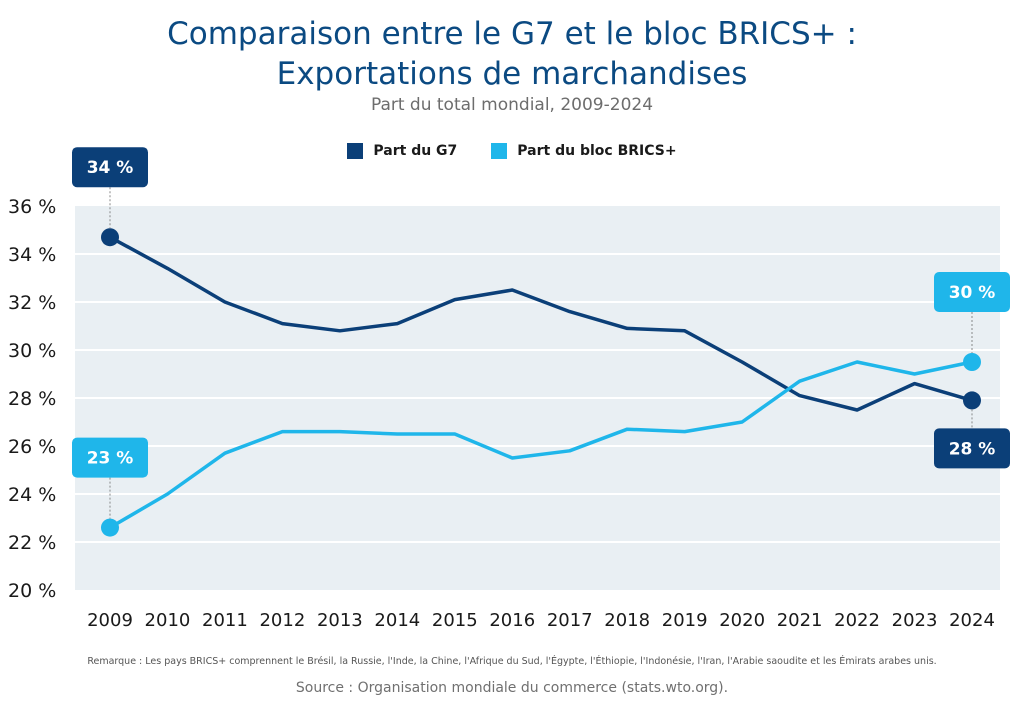  What do you see at coordinates (110, 620) in the screenshot?
I see `x-tick-label: 2009` at bounding box center [110, 620].